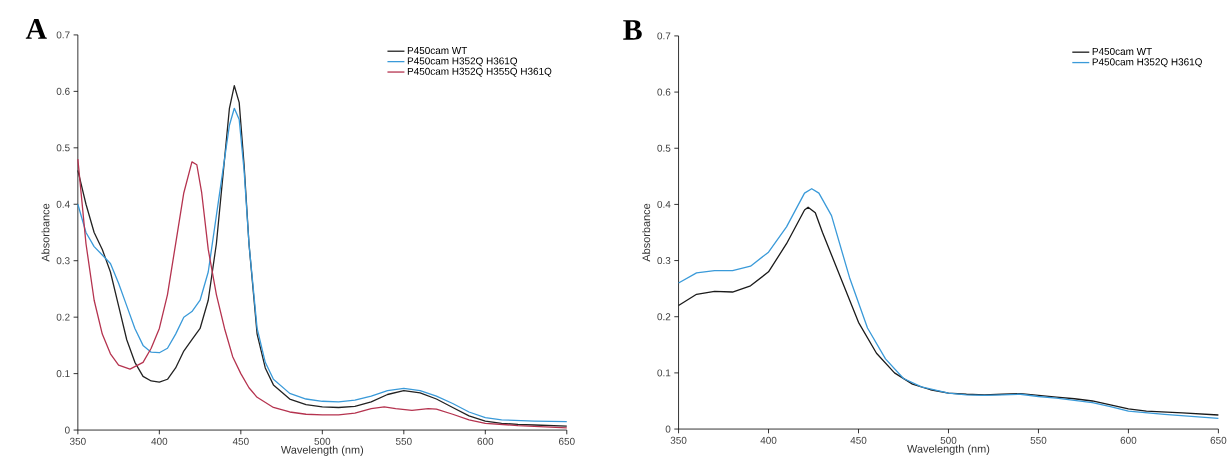  What do you see at coordinates (479, 72) in the screenshot?
I see `legend-label: P450cam H352Q H355Q H361Q` at bounding box center [479, 72].